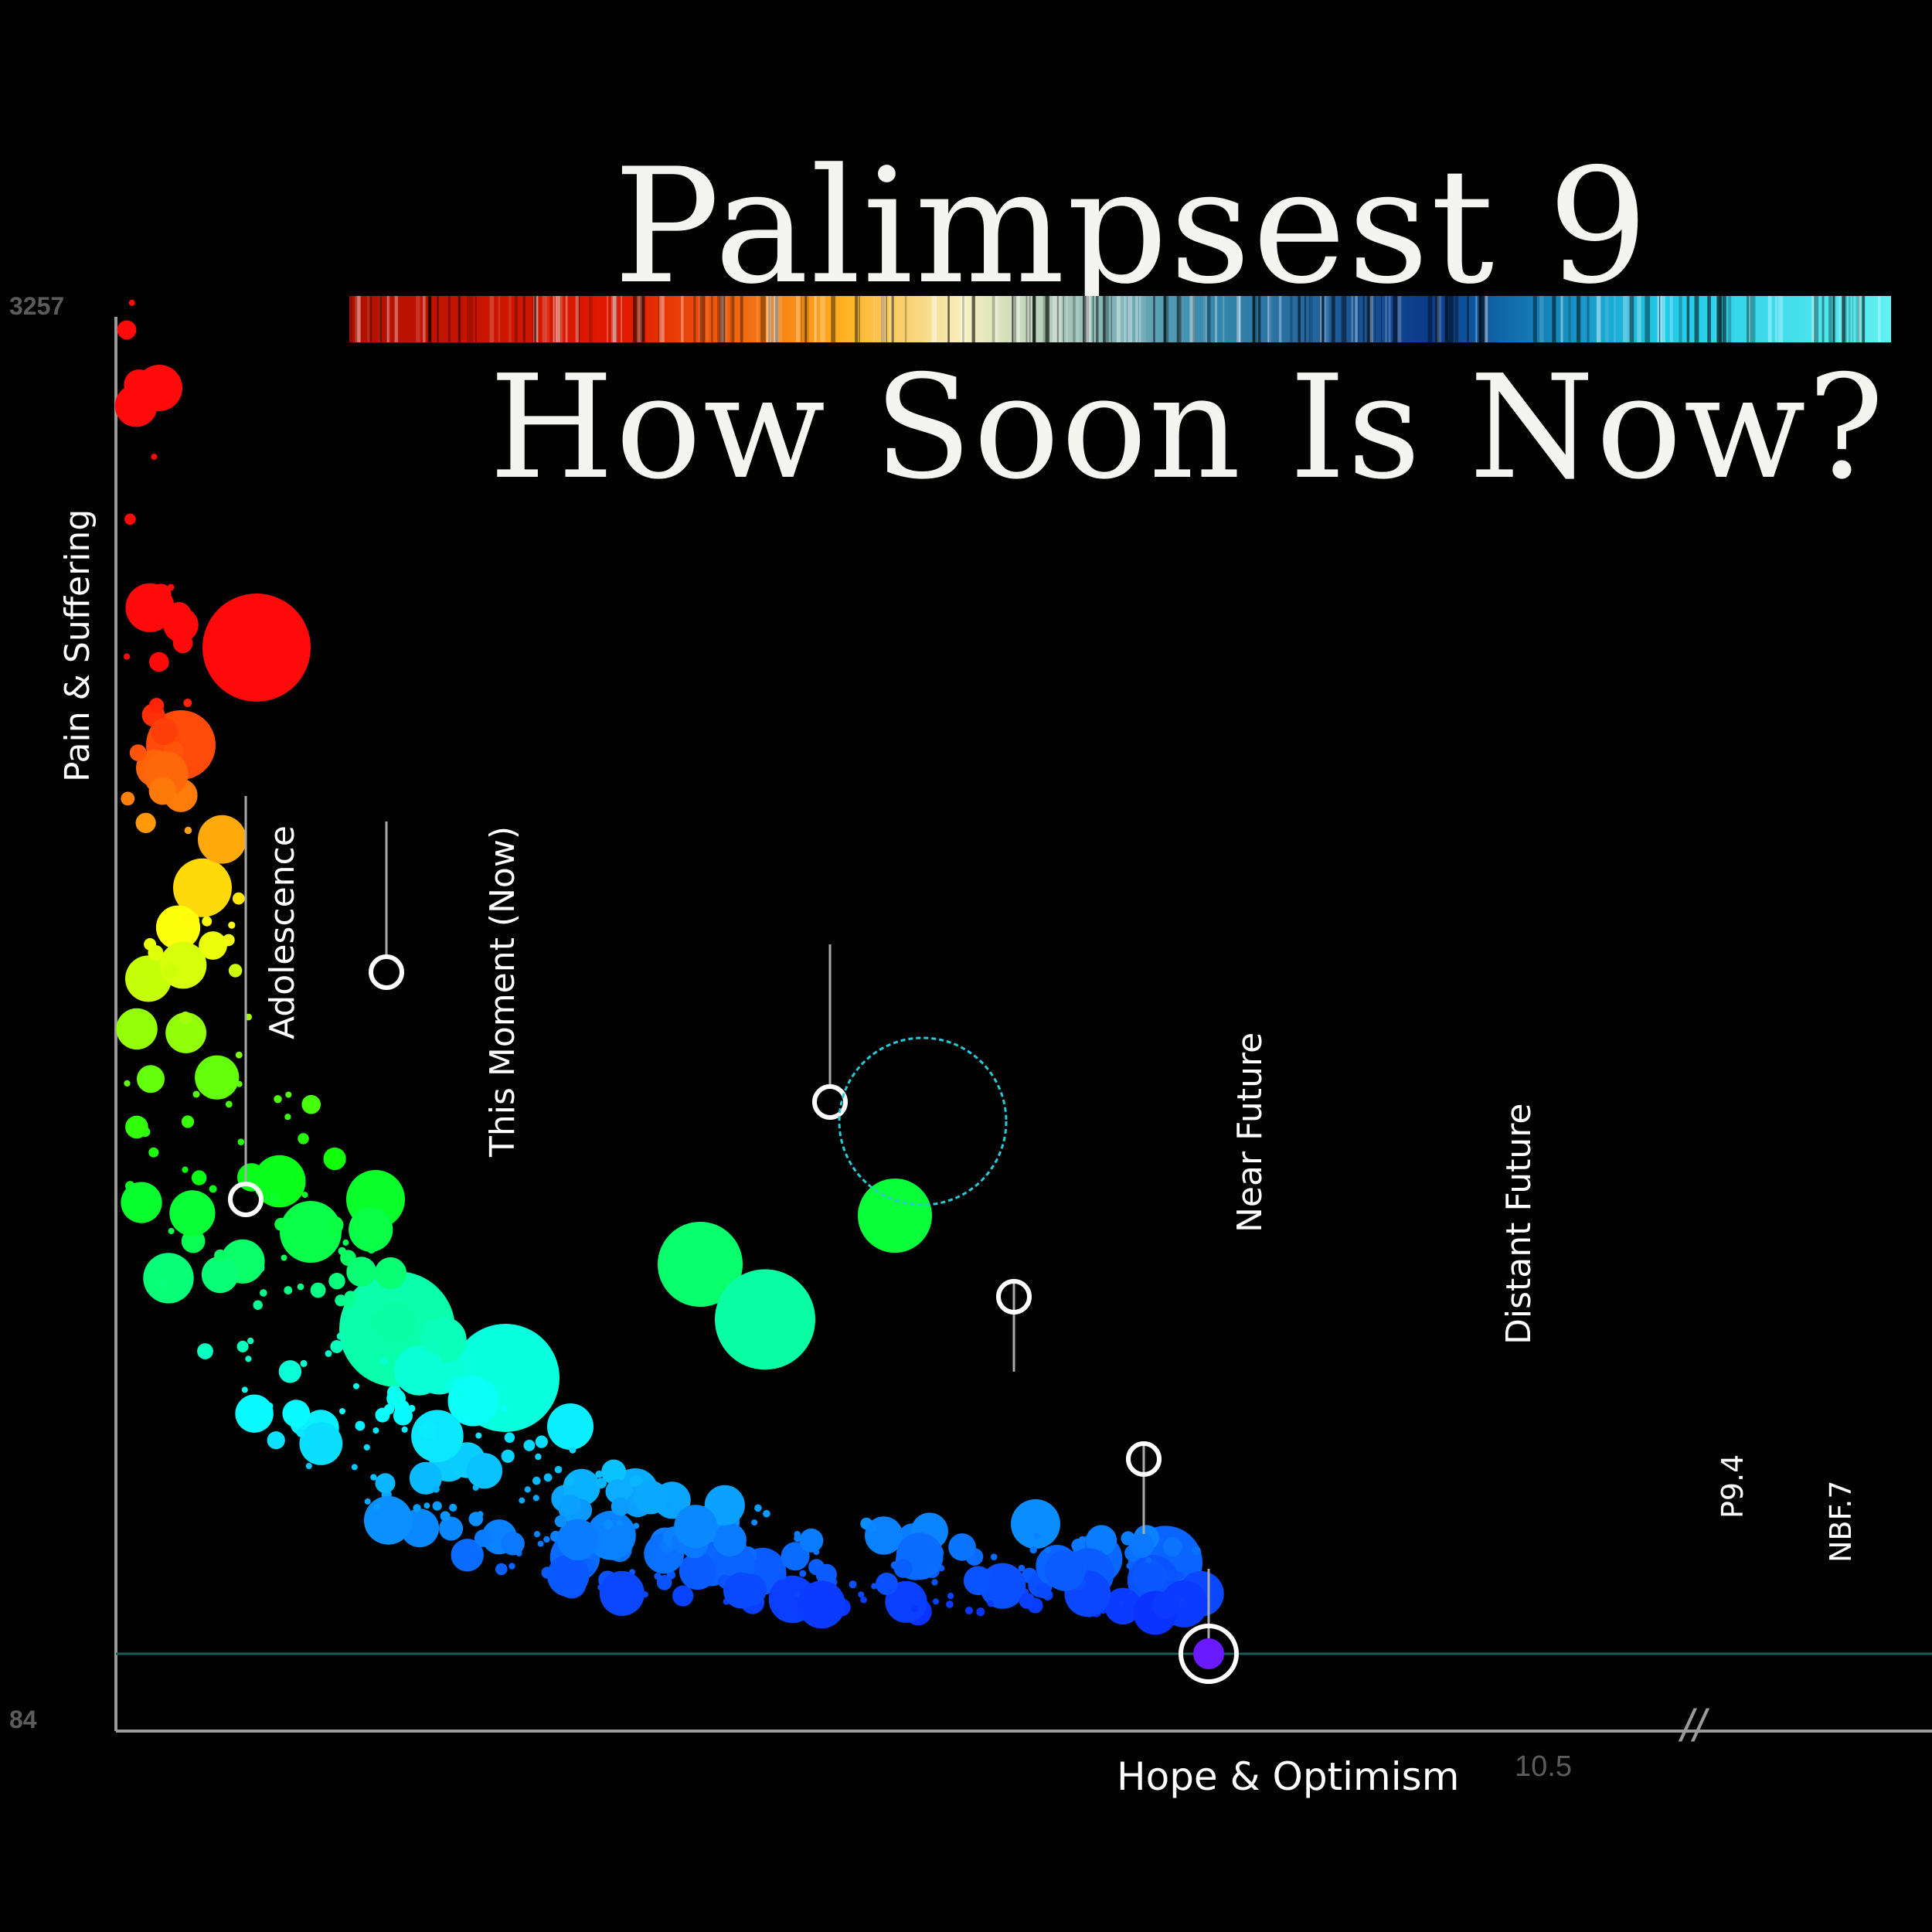  What do you see at coordinates (37, 306) in the screenshot?
I see `y-tick-label-top: 3257` at bounding box center [37, 306].